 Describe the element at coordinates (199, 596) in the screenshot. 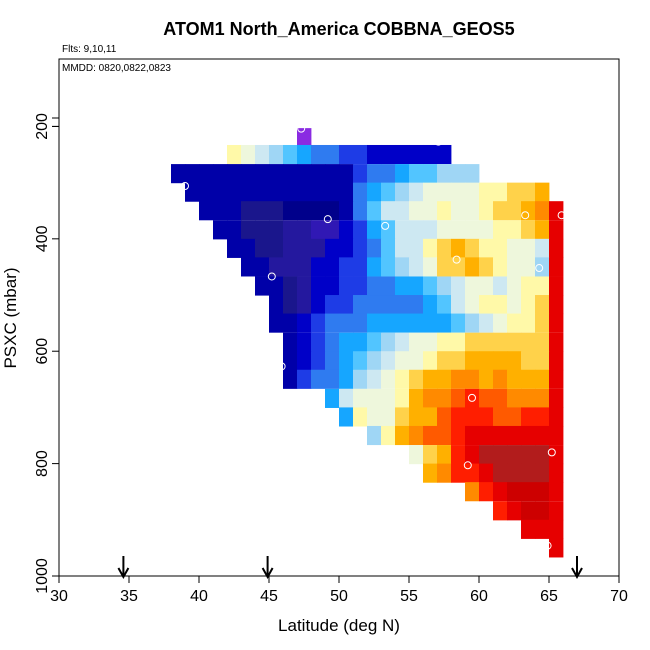

I see `x-tick-label: 40` at that location.